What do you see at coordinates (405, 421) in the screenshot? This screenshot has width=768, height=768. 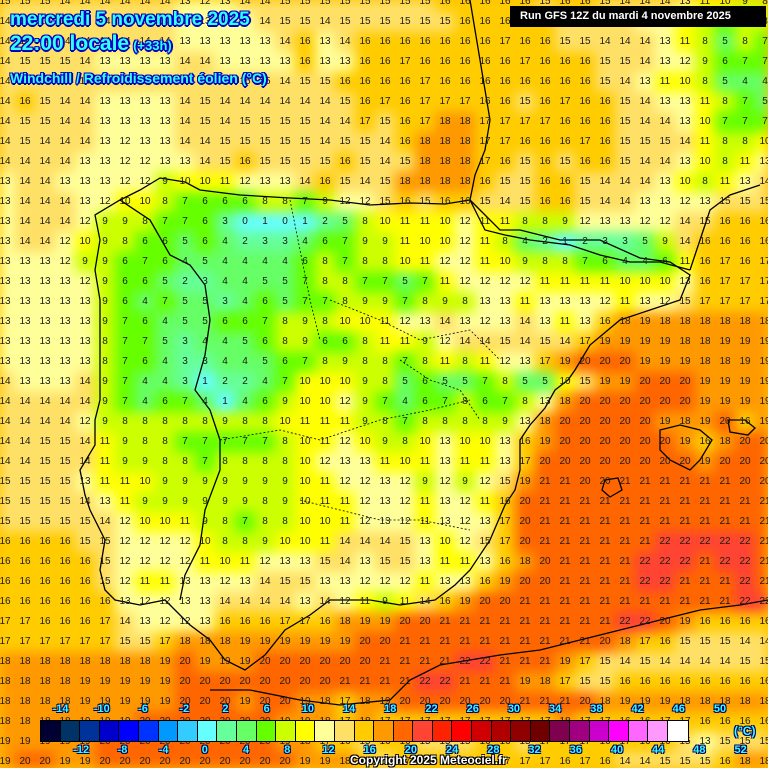 I see `grid-value: 7` at bounding box center [405, 421].